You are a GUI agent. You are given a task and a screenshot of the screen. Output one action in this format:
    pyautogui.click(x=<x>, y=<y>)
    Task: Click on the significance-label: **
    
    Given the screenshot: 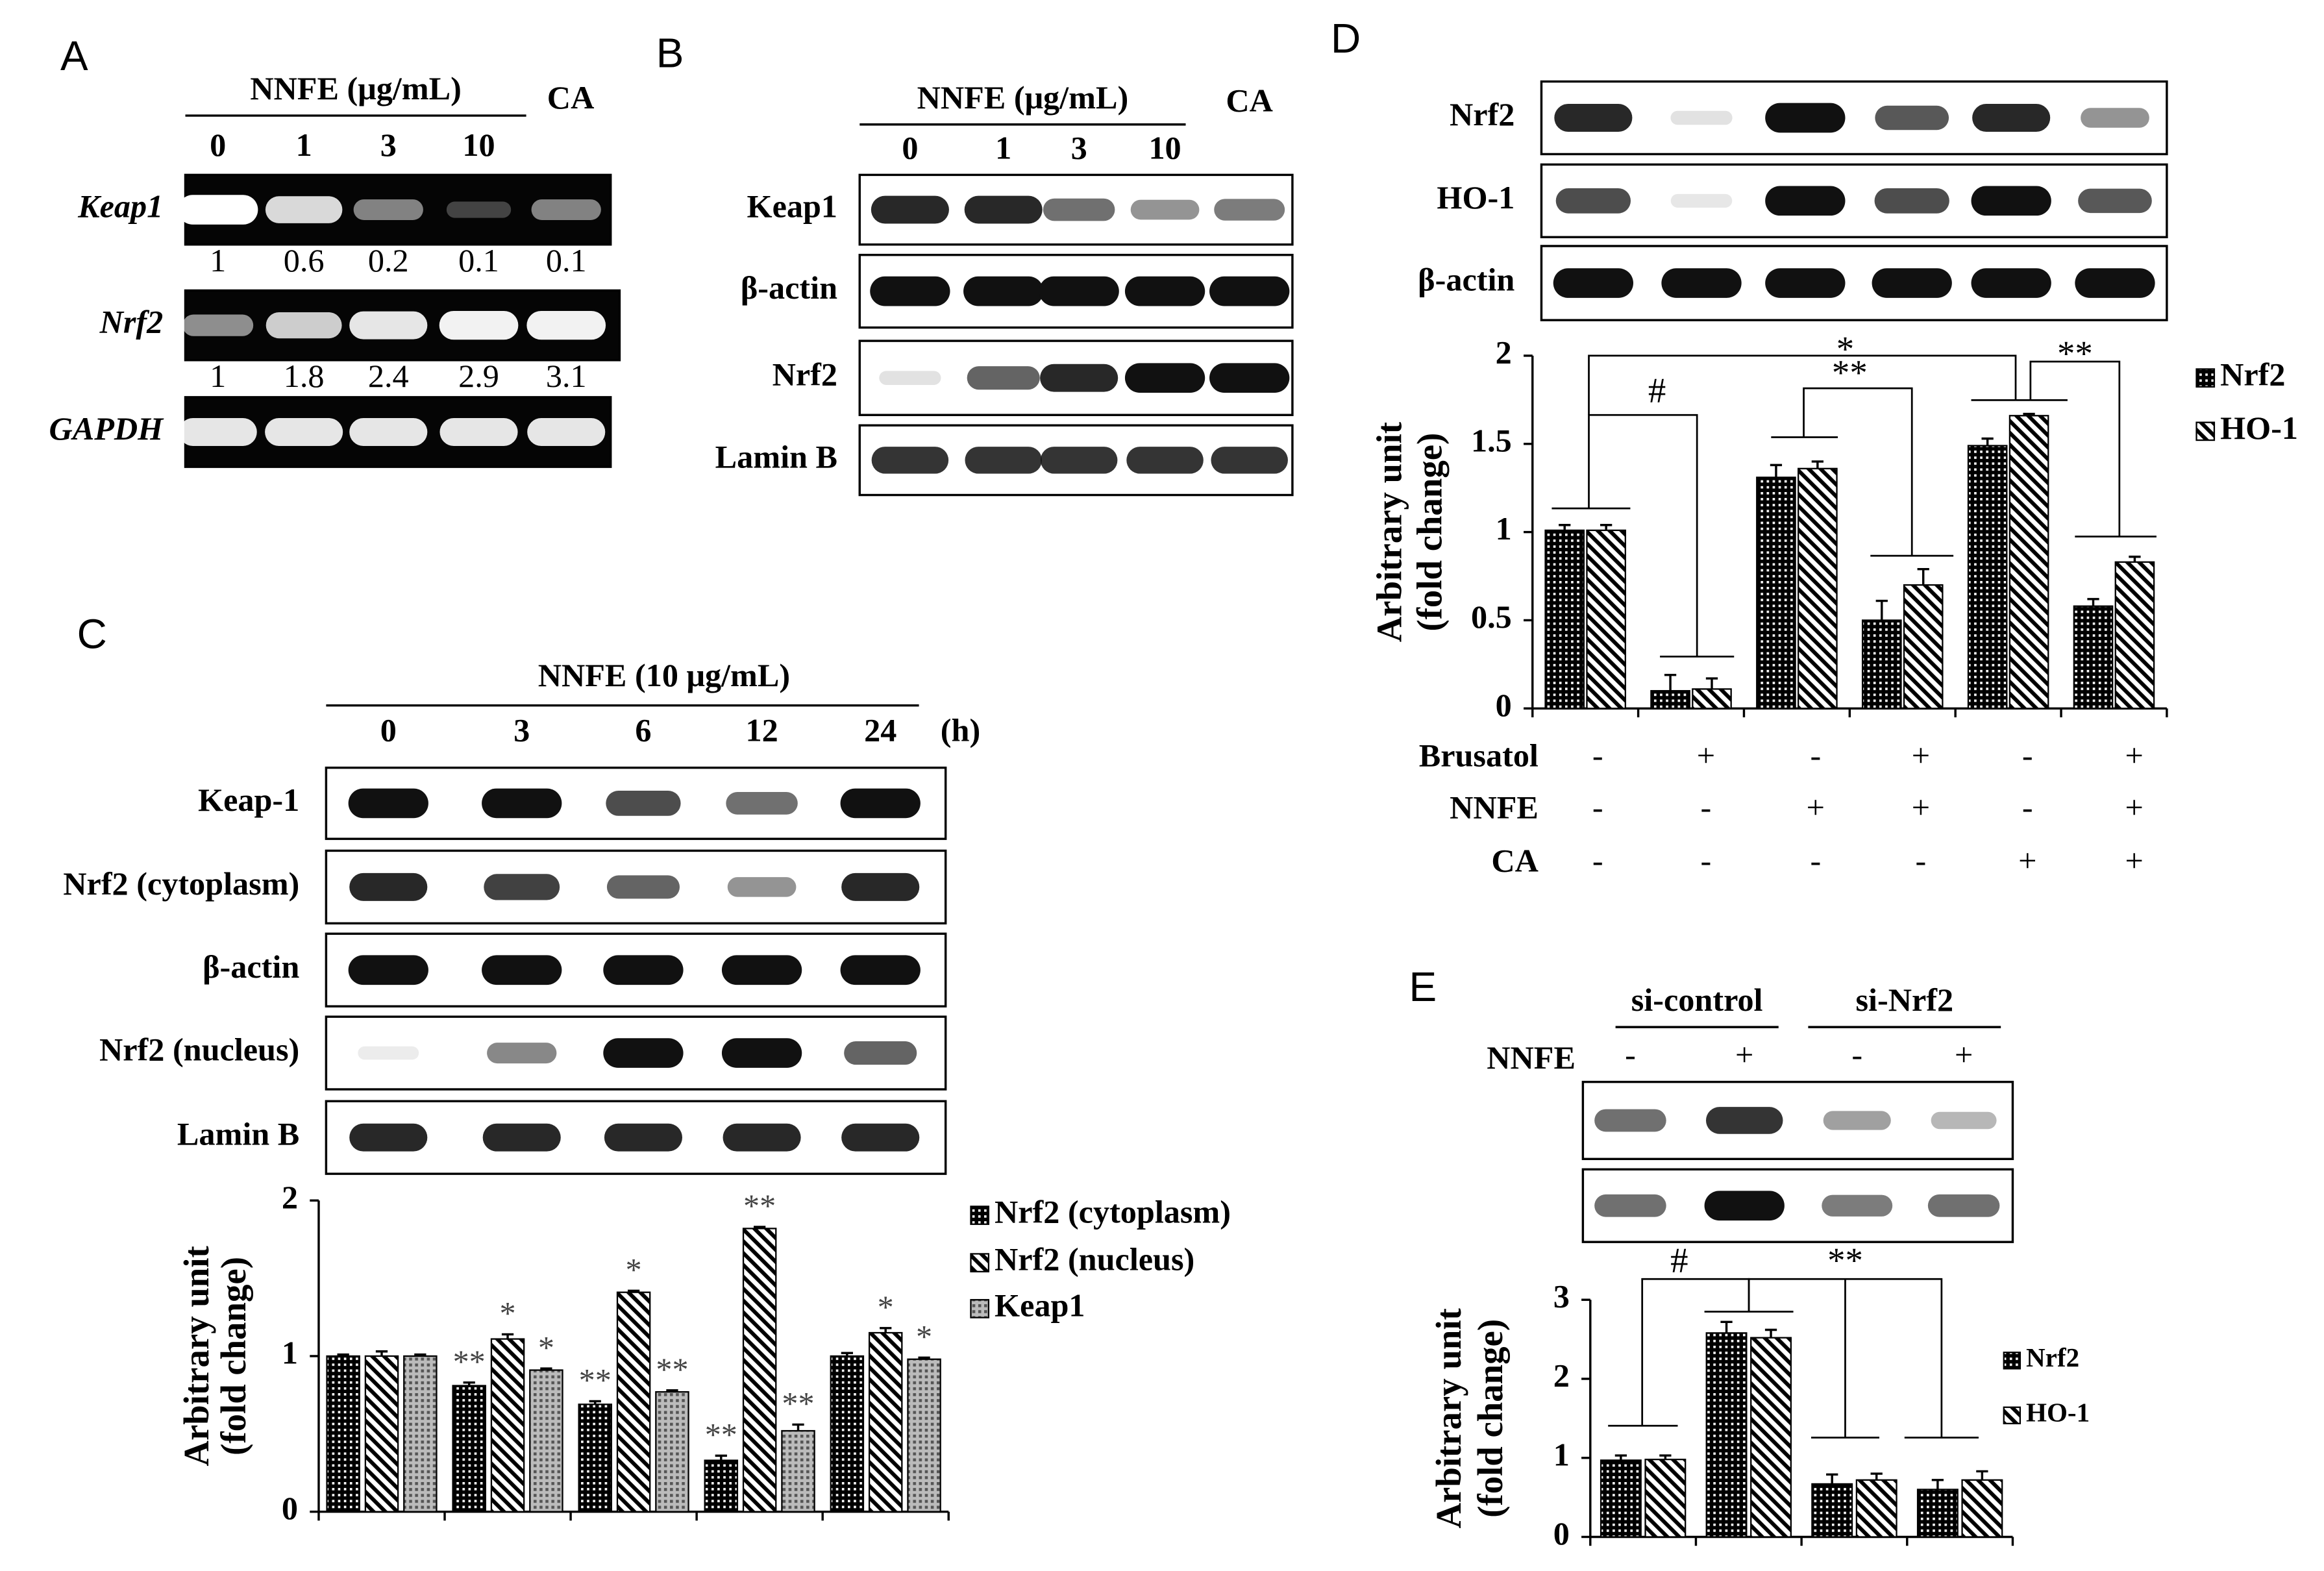 What is the action you would take?
    pyautogui.click(x=1845, y=1260)
    